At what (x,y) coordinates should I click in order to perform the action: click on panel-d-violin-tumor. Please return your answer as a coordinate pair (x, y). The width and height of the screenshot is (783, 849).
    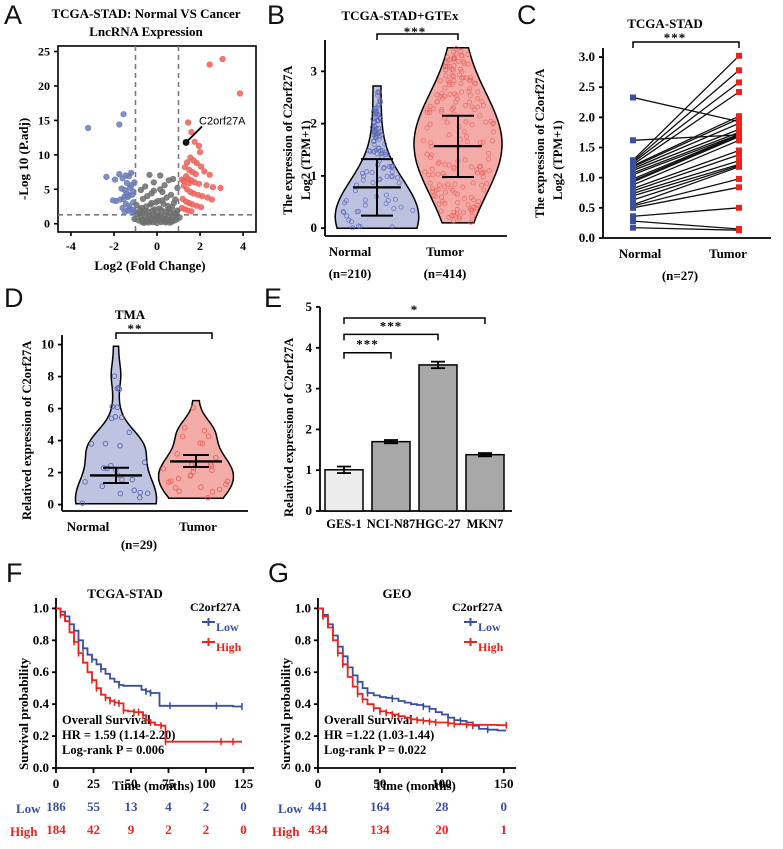
    Looking at the image, I should click on (196, 449).